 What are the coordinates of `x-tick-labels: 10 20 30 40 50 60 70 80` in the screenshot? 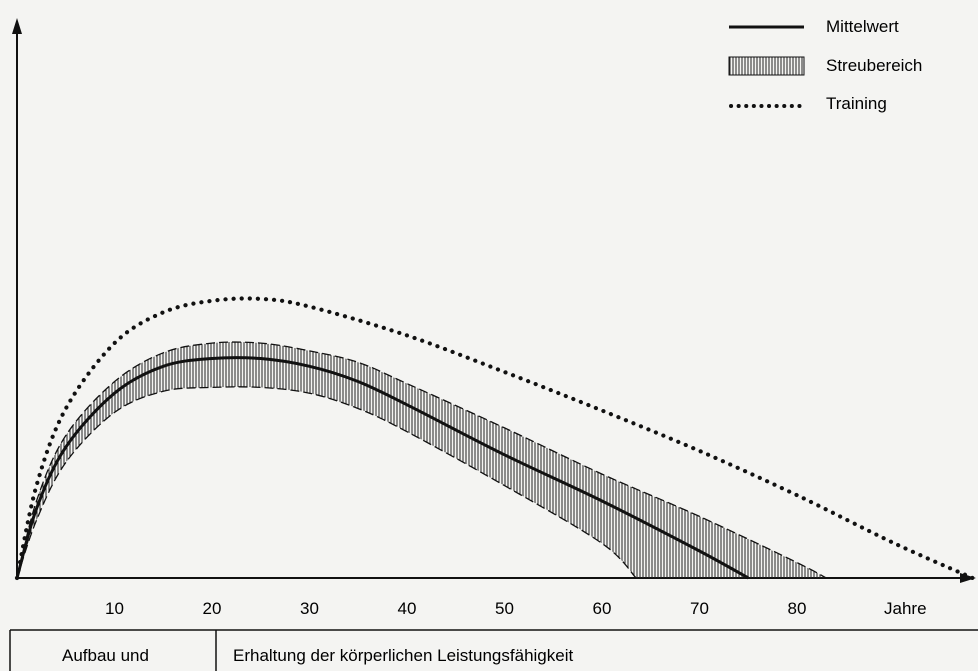 It's located at (455, 608).